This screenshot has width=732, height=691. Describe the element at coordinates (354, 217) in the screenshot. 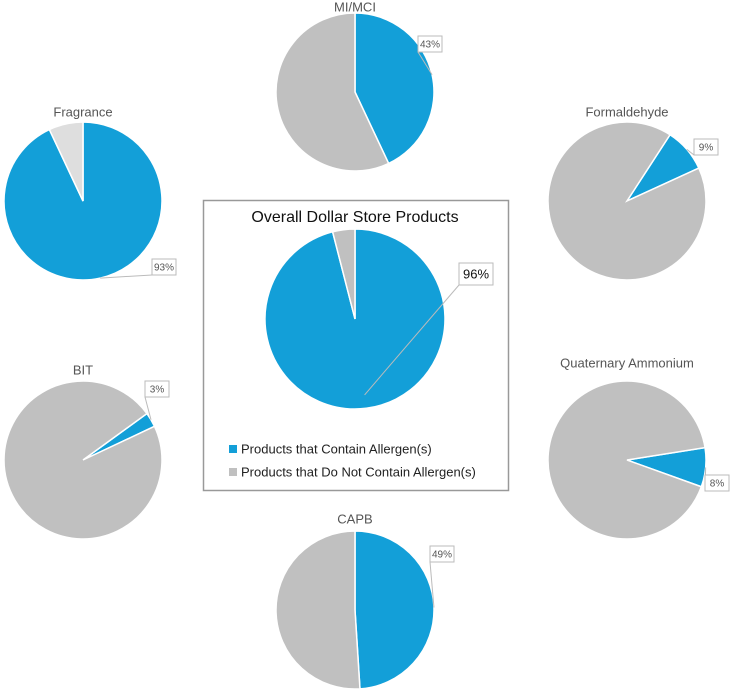

I see `chart-title: Overall Dollar Store Products` at that location.